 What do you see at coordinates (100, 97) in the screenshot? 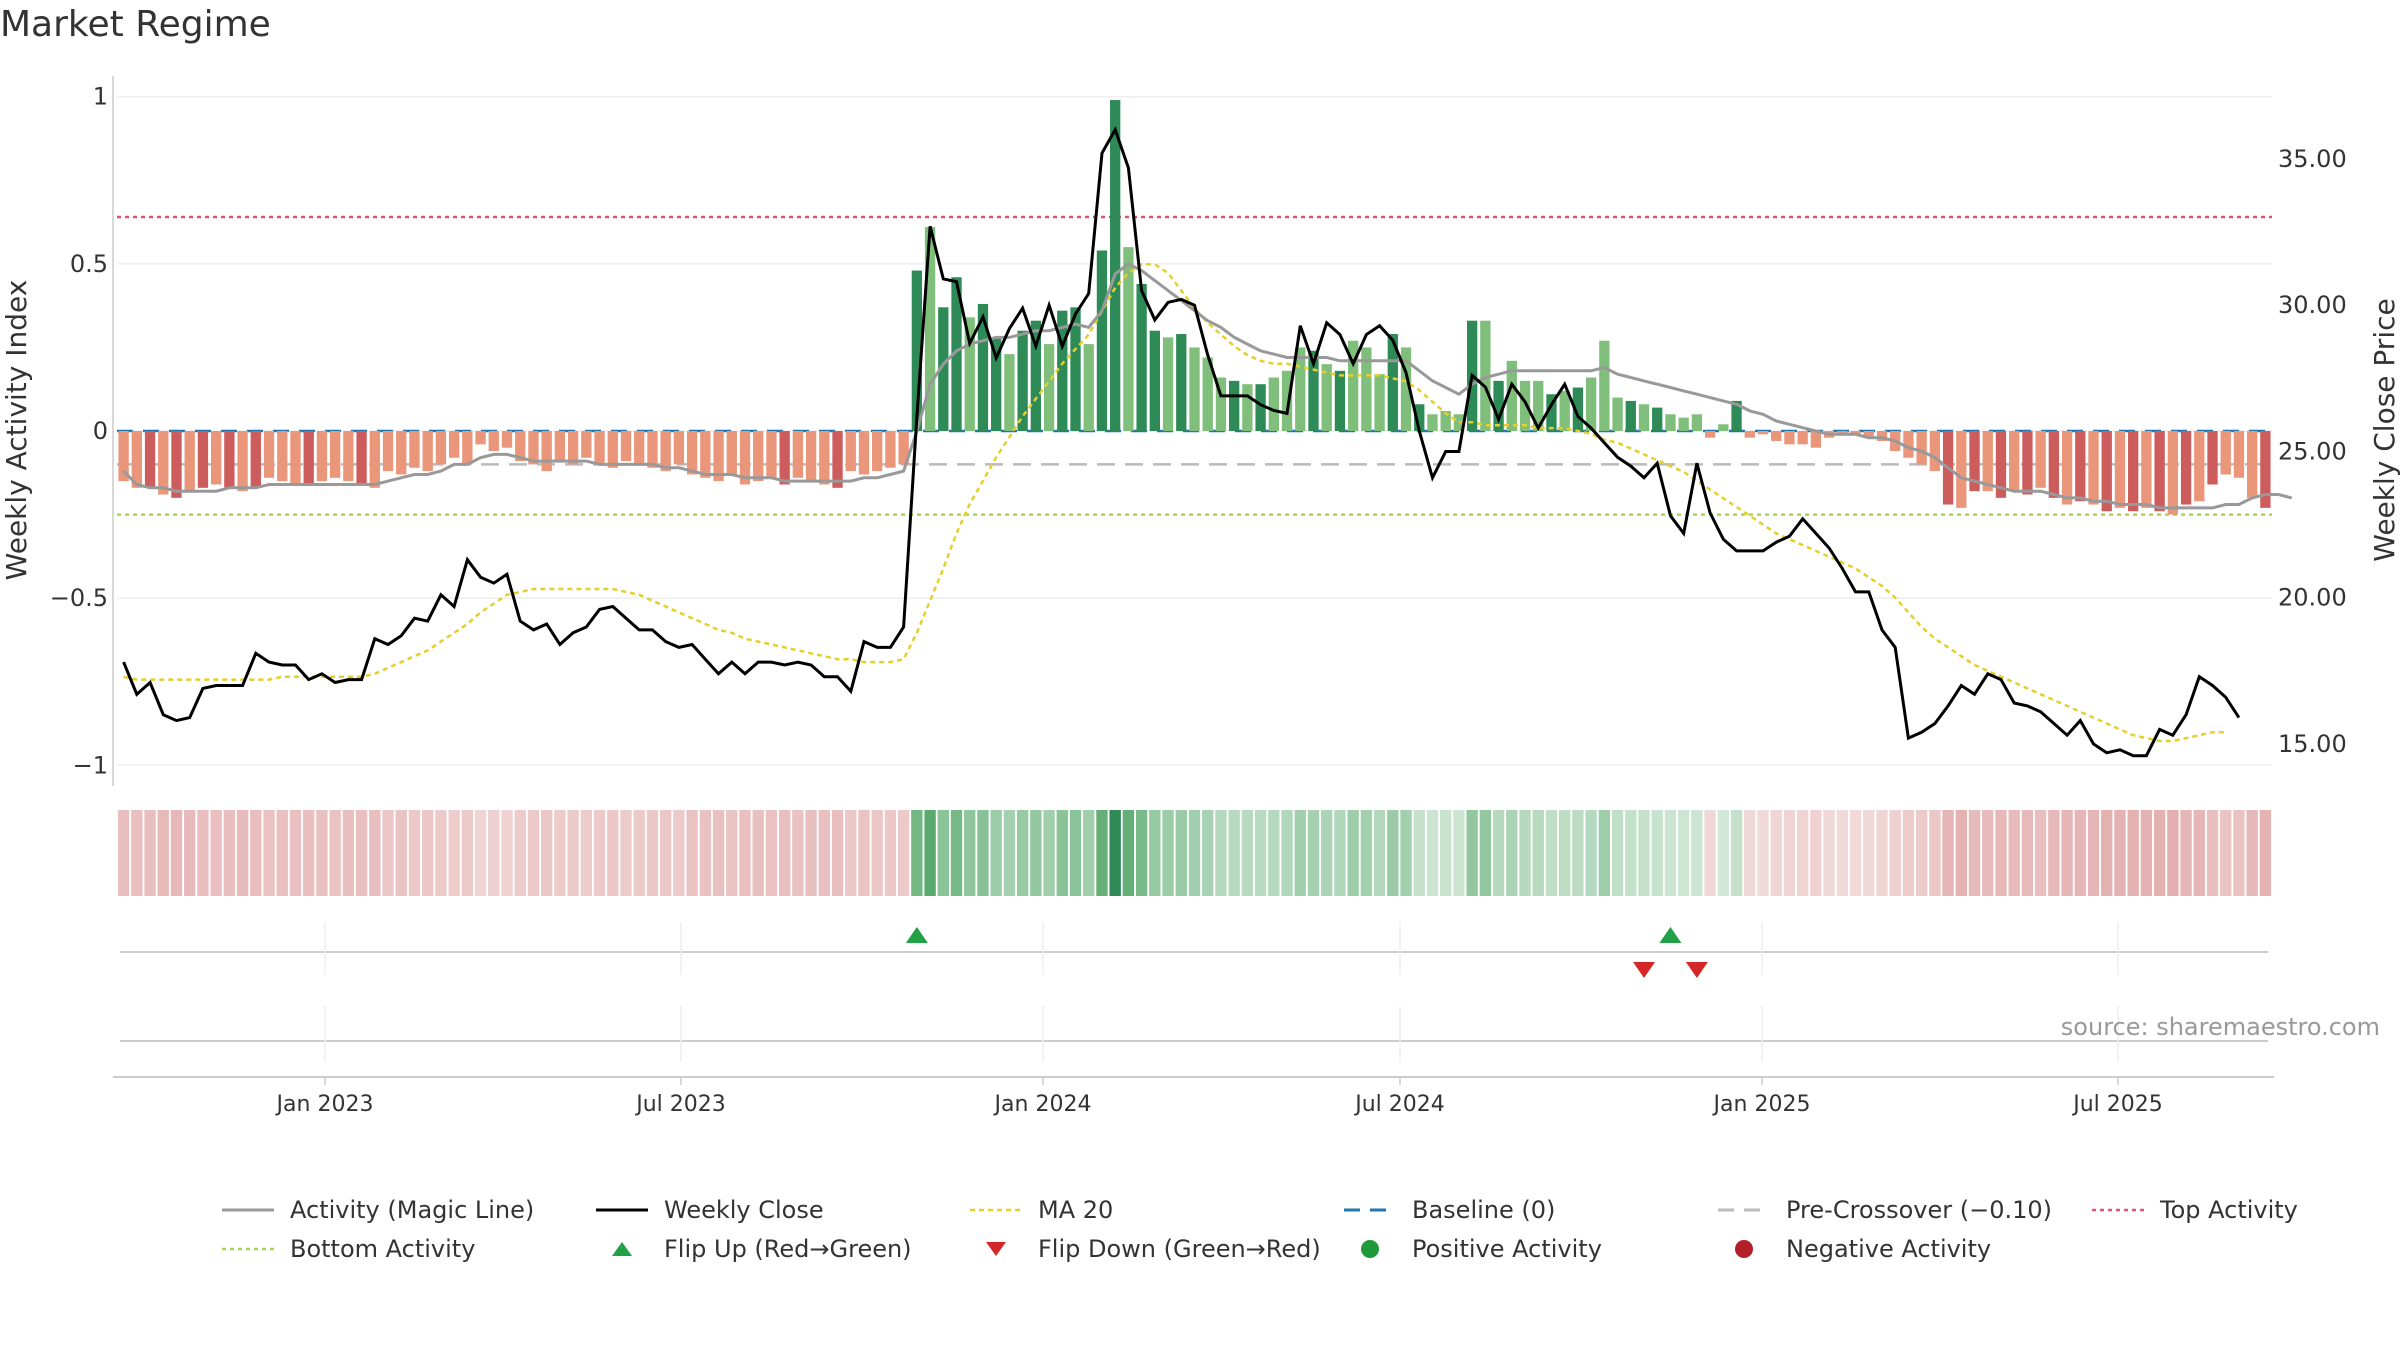
I see `y-left-tick-label: 1` at bounding box center [100, 97].